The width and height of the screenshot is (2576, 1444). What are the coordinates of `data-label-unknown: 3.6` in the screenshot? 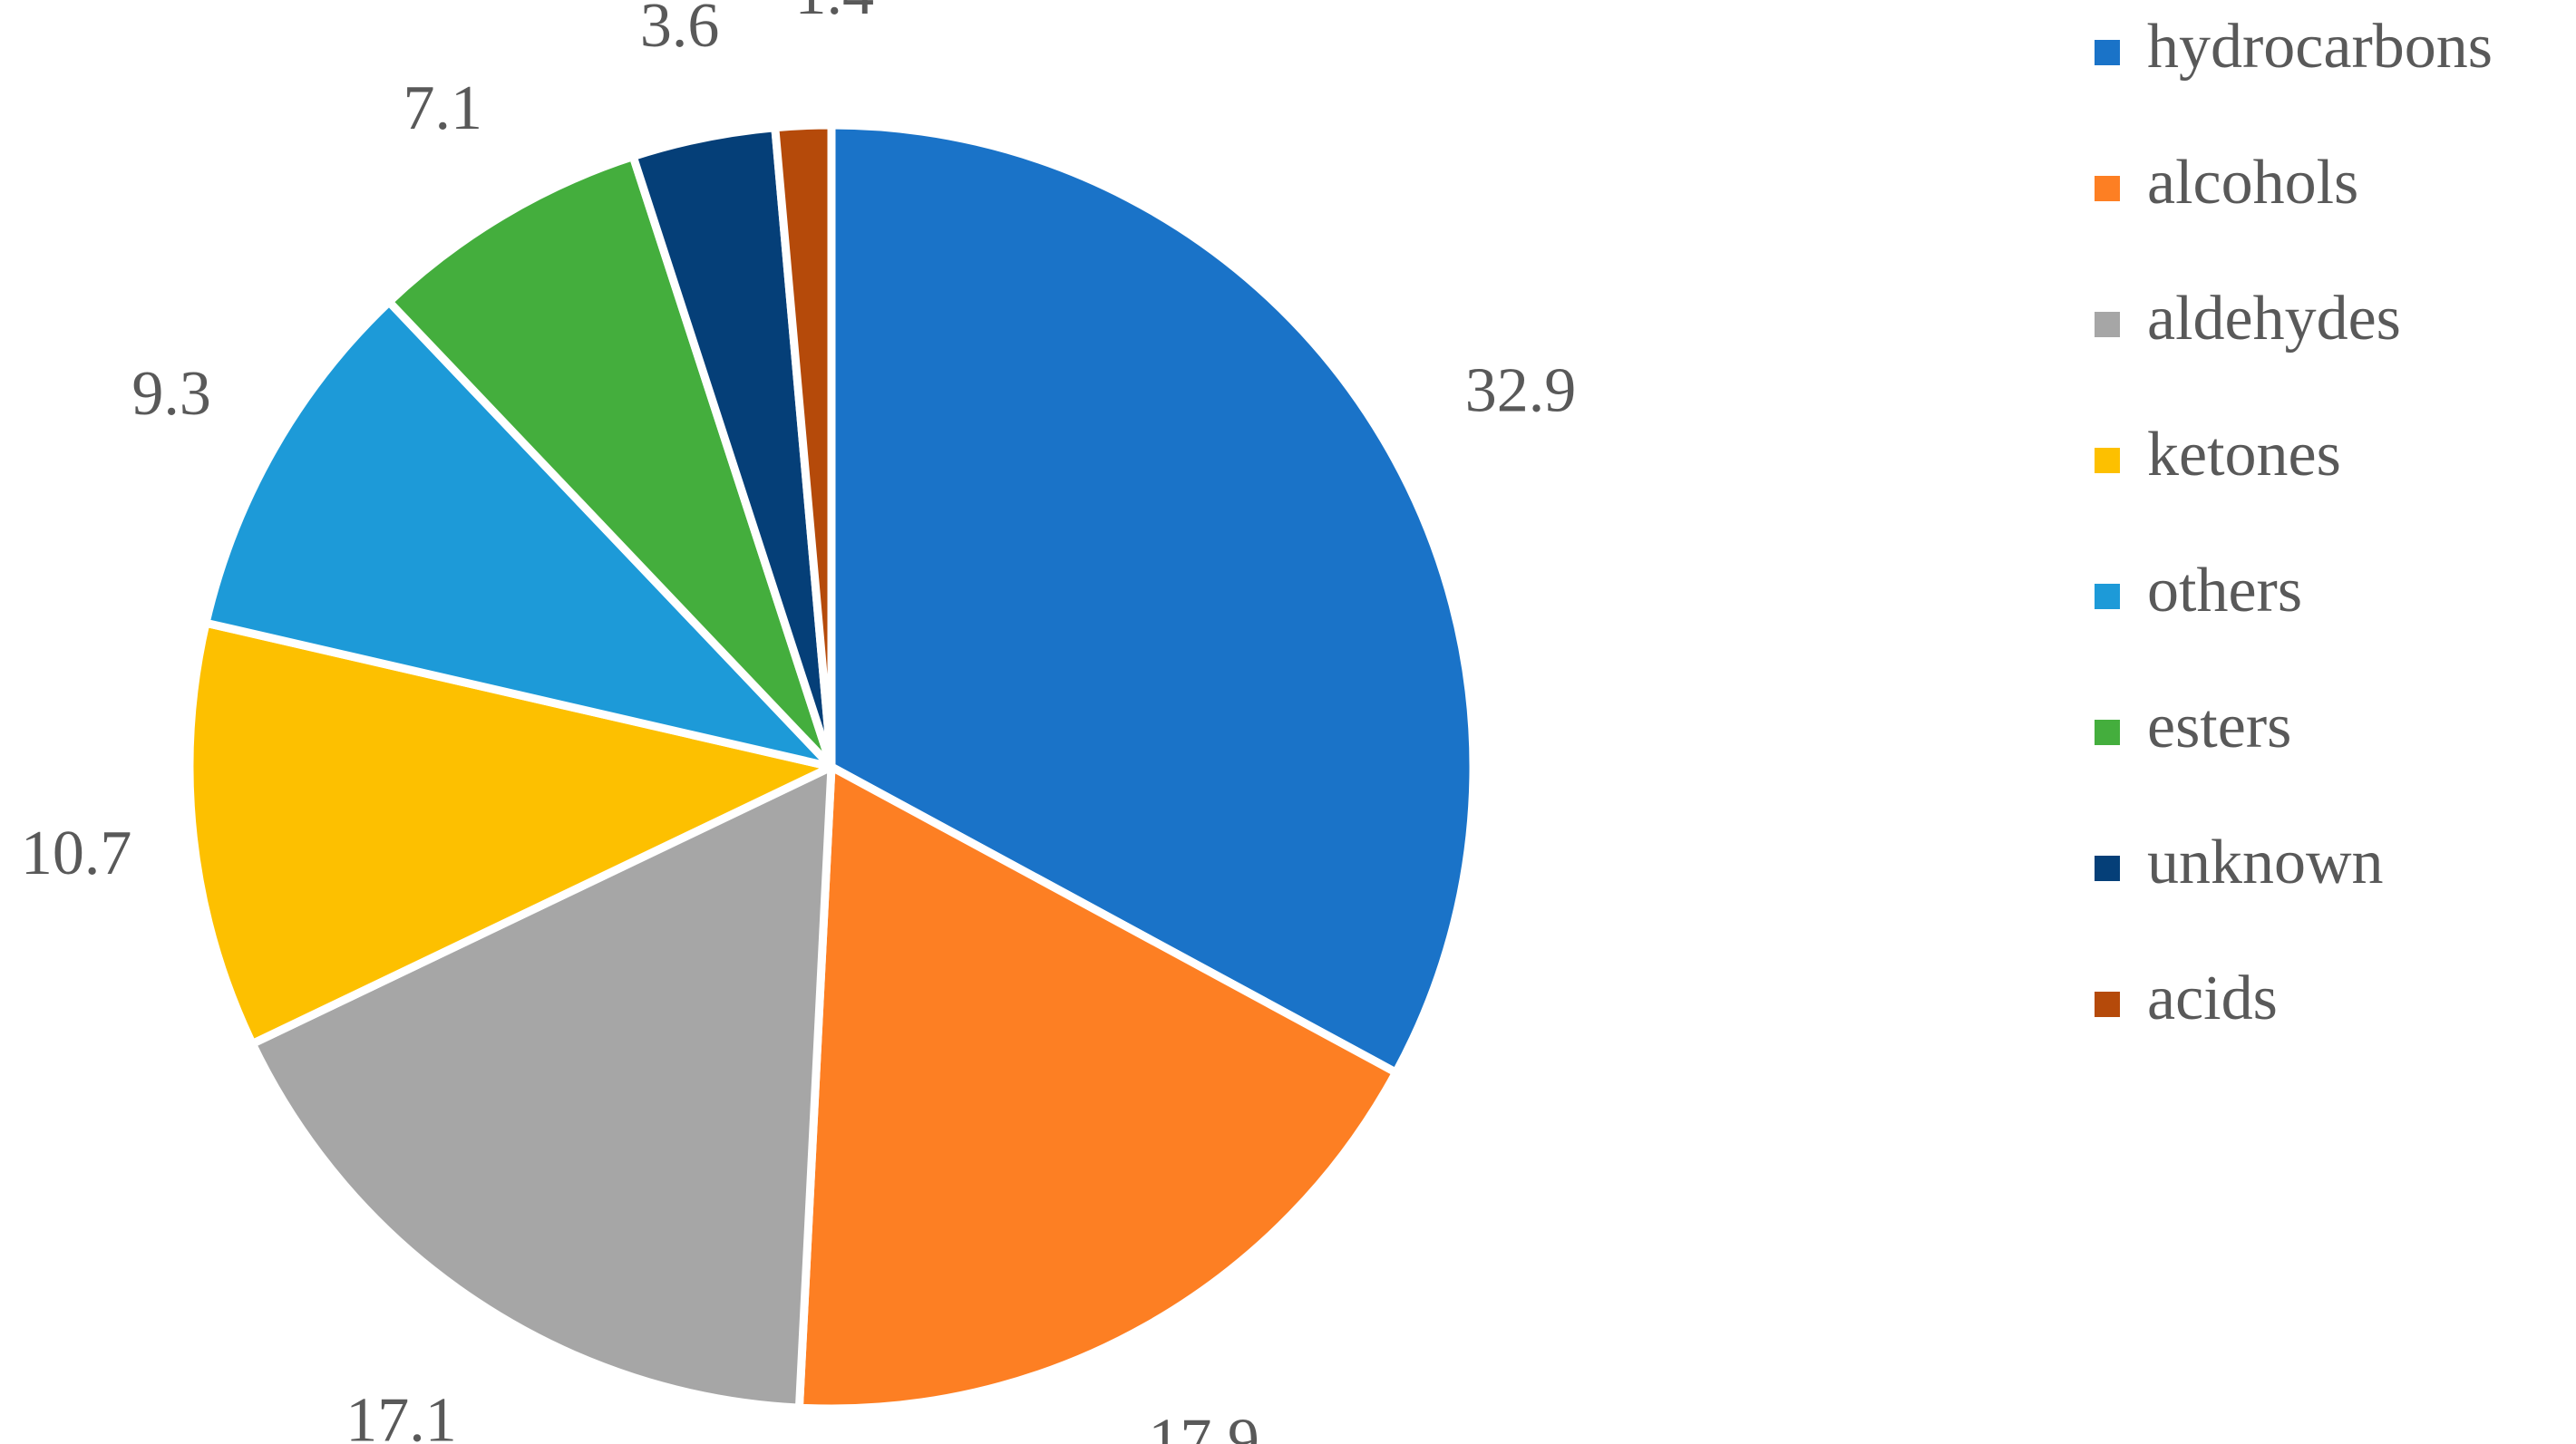 It's located at (680, 31).